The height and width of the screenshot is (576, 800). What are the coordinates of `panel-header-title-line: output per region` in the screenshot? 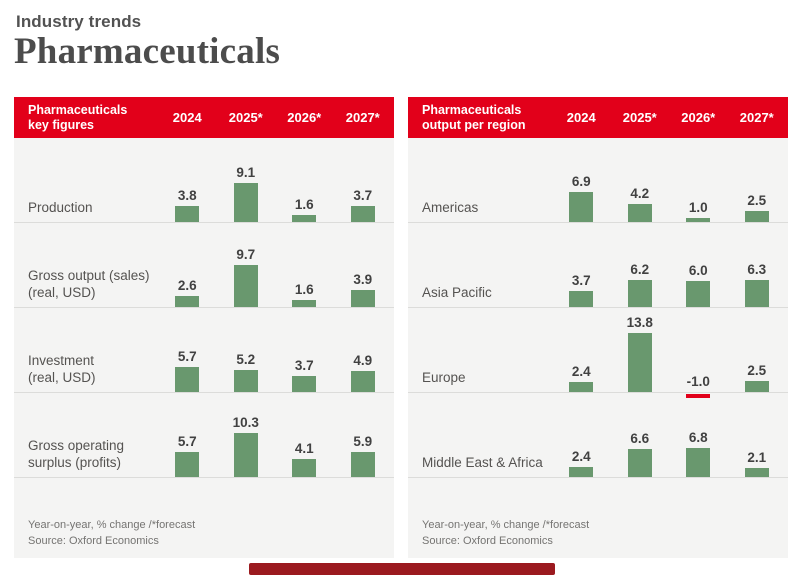 It's located at (474, 124).